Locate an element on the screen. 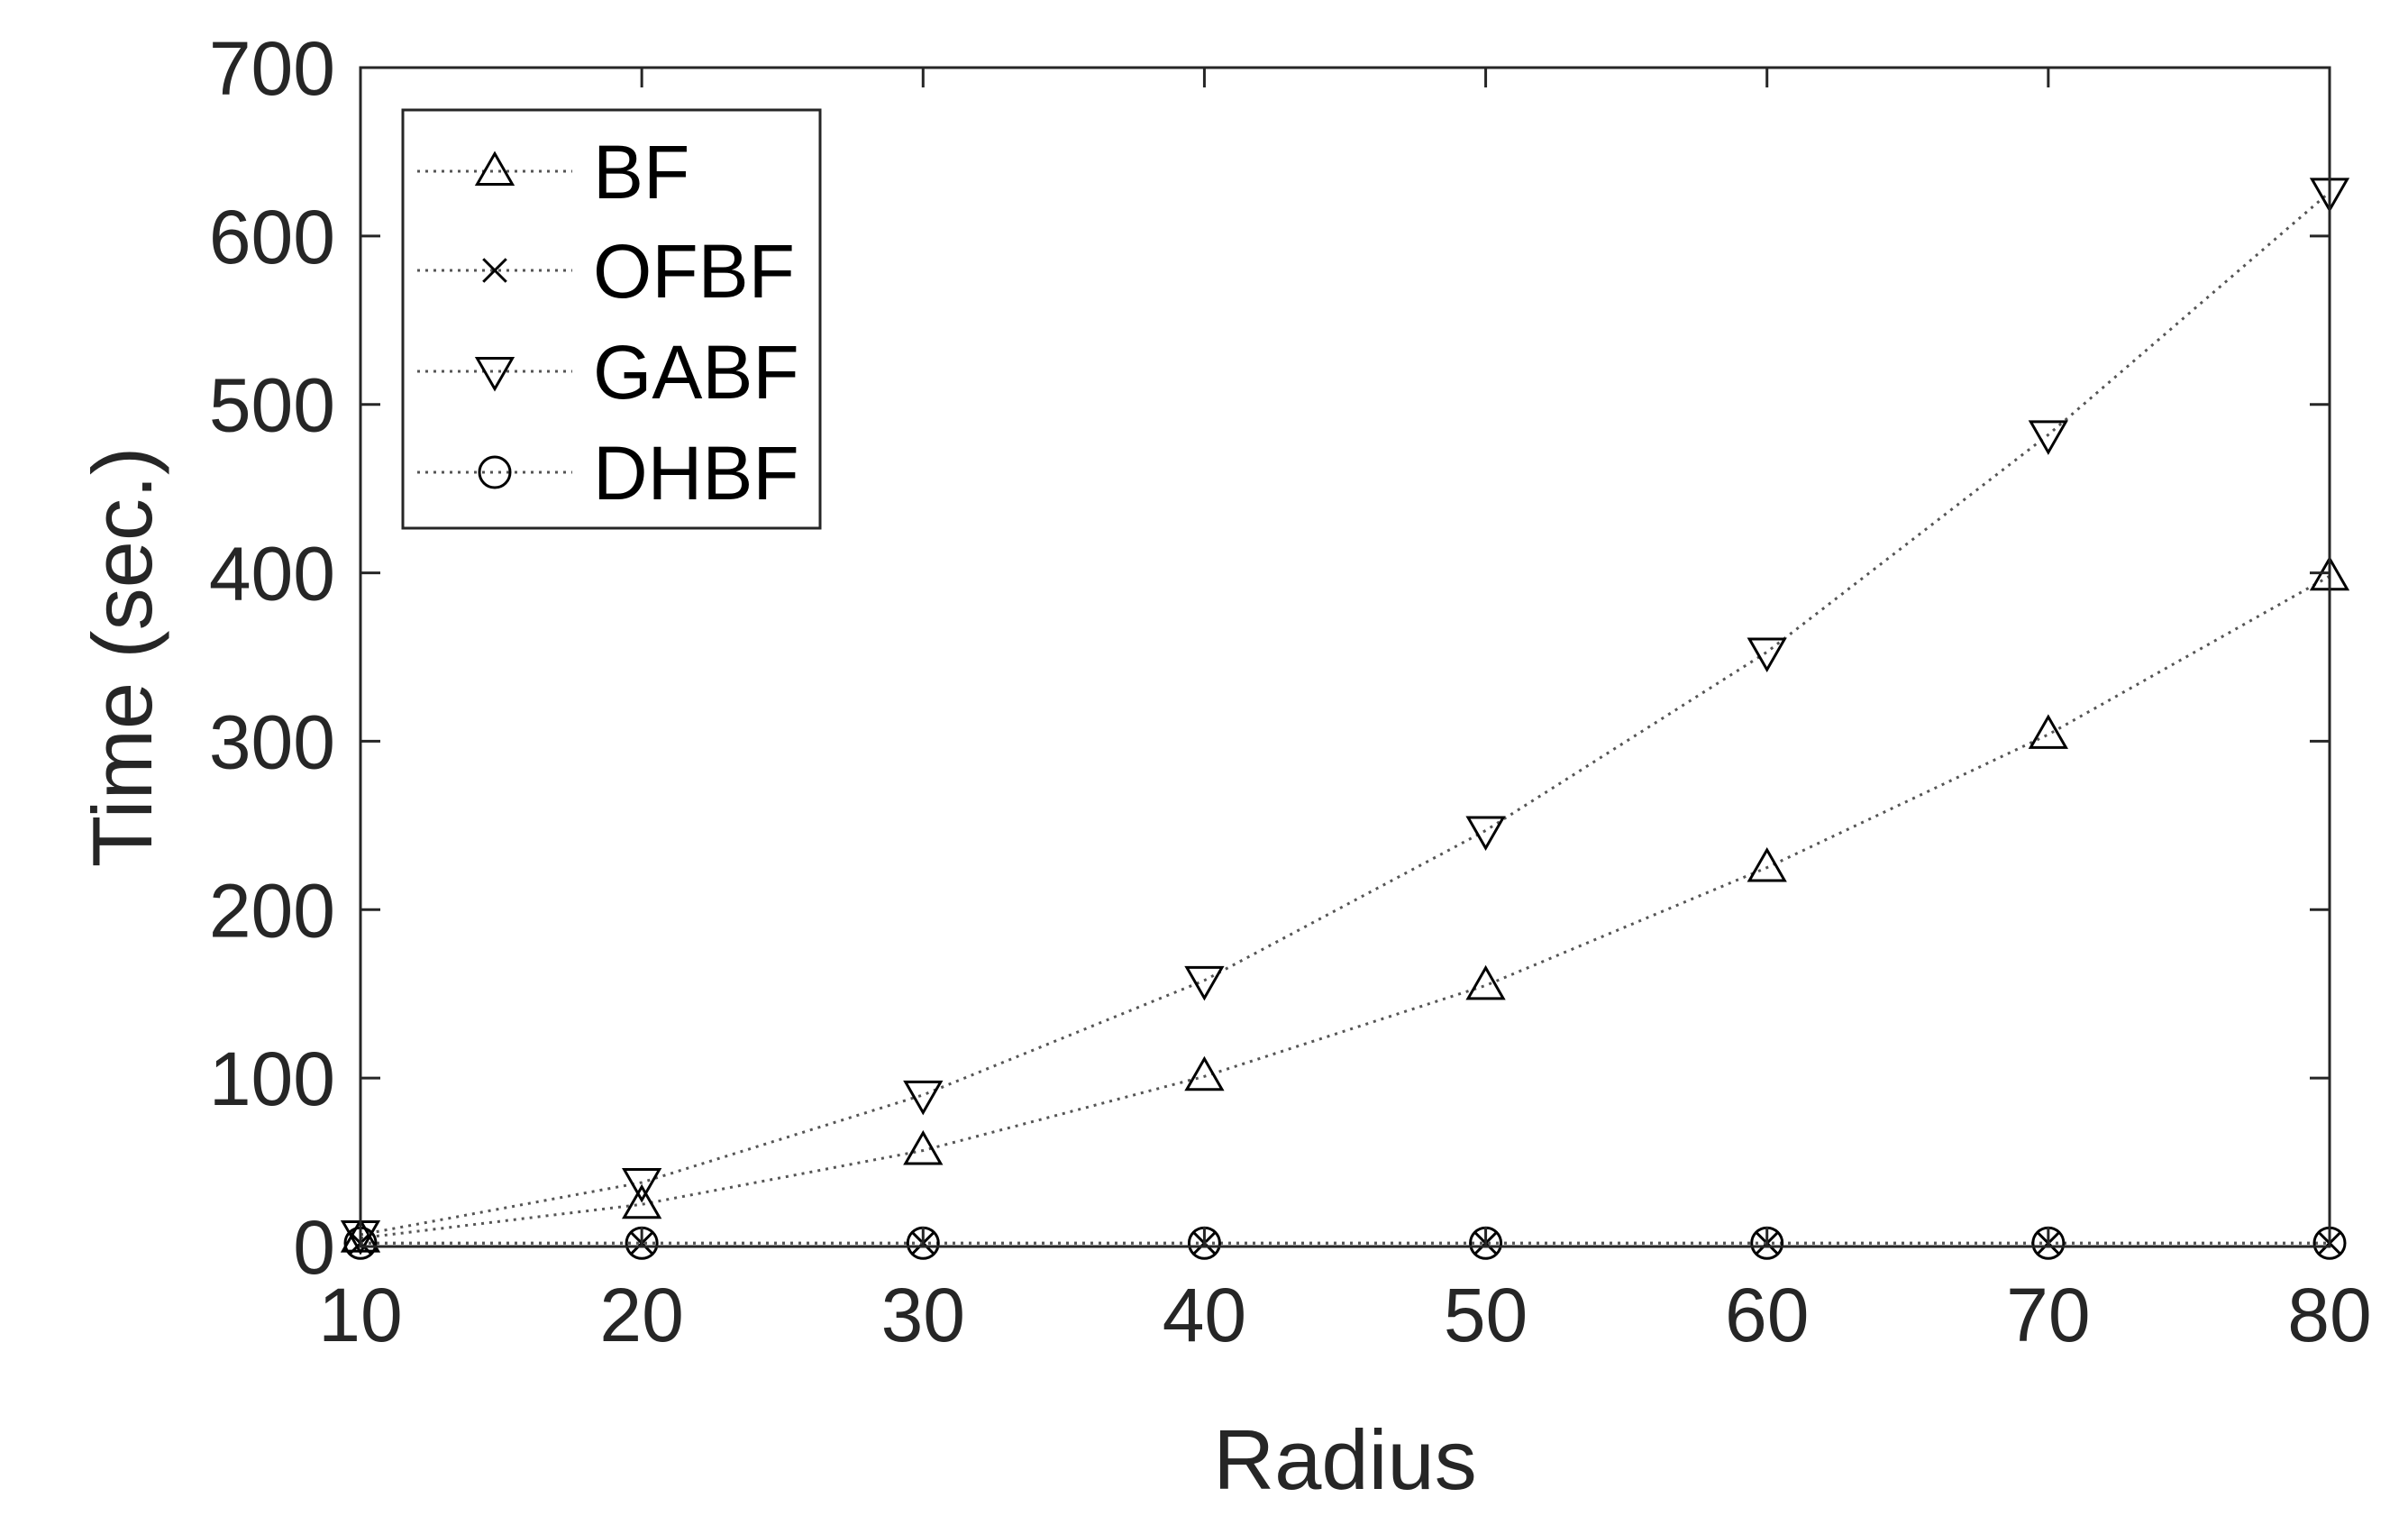 The image size is (2408, 1525). legend-marker-shape-ofbf is located at coordinates (494, 270).